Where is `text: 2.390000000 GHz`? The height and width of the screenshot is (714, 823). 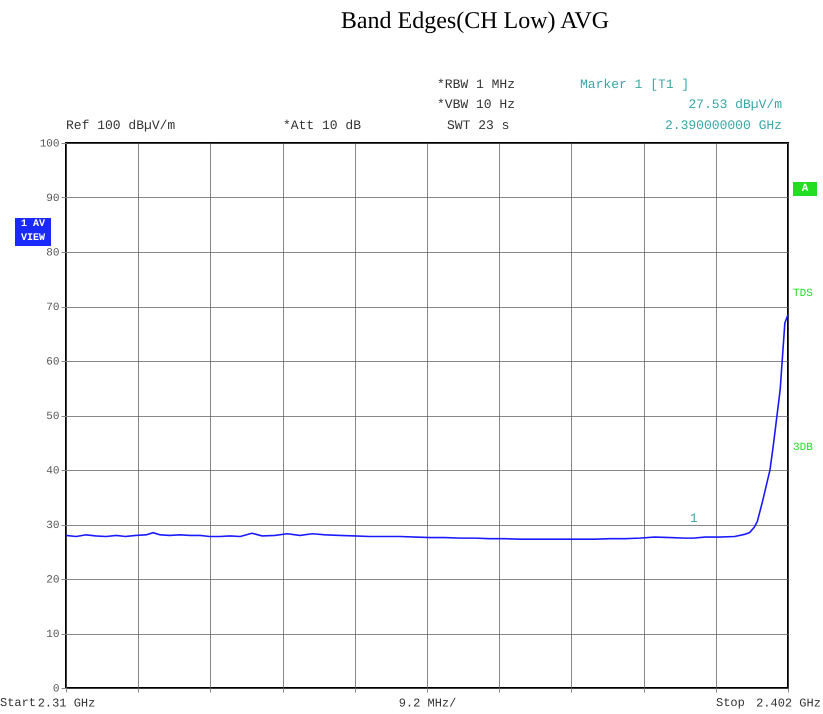
text: 2.390000000 GHz is located at coordinates (723, 125).